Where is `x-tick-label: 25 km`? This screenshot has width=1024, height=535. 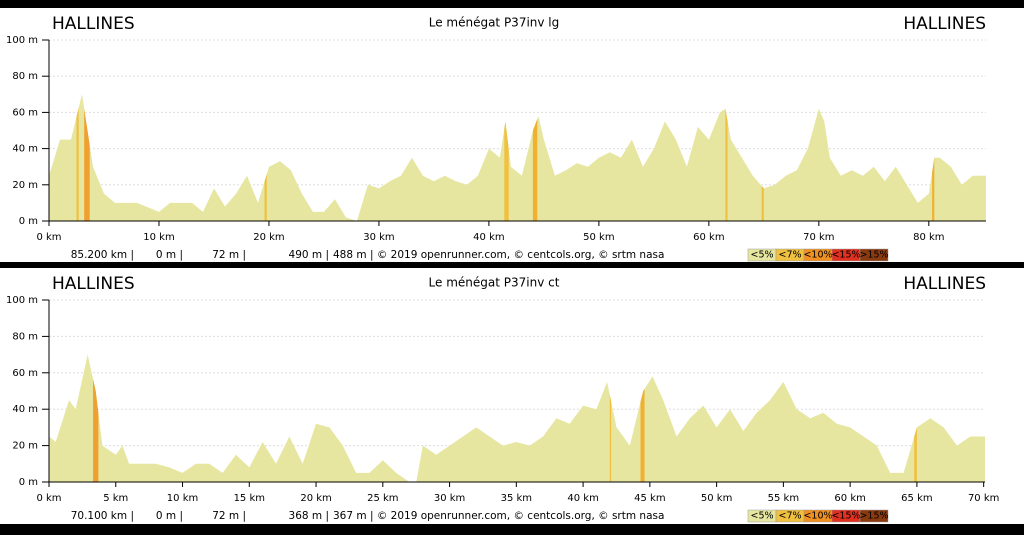 x-tick-label: 25 km is located at coordinates (382, 498).